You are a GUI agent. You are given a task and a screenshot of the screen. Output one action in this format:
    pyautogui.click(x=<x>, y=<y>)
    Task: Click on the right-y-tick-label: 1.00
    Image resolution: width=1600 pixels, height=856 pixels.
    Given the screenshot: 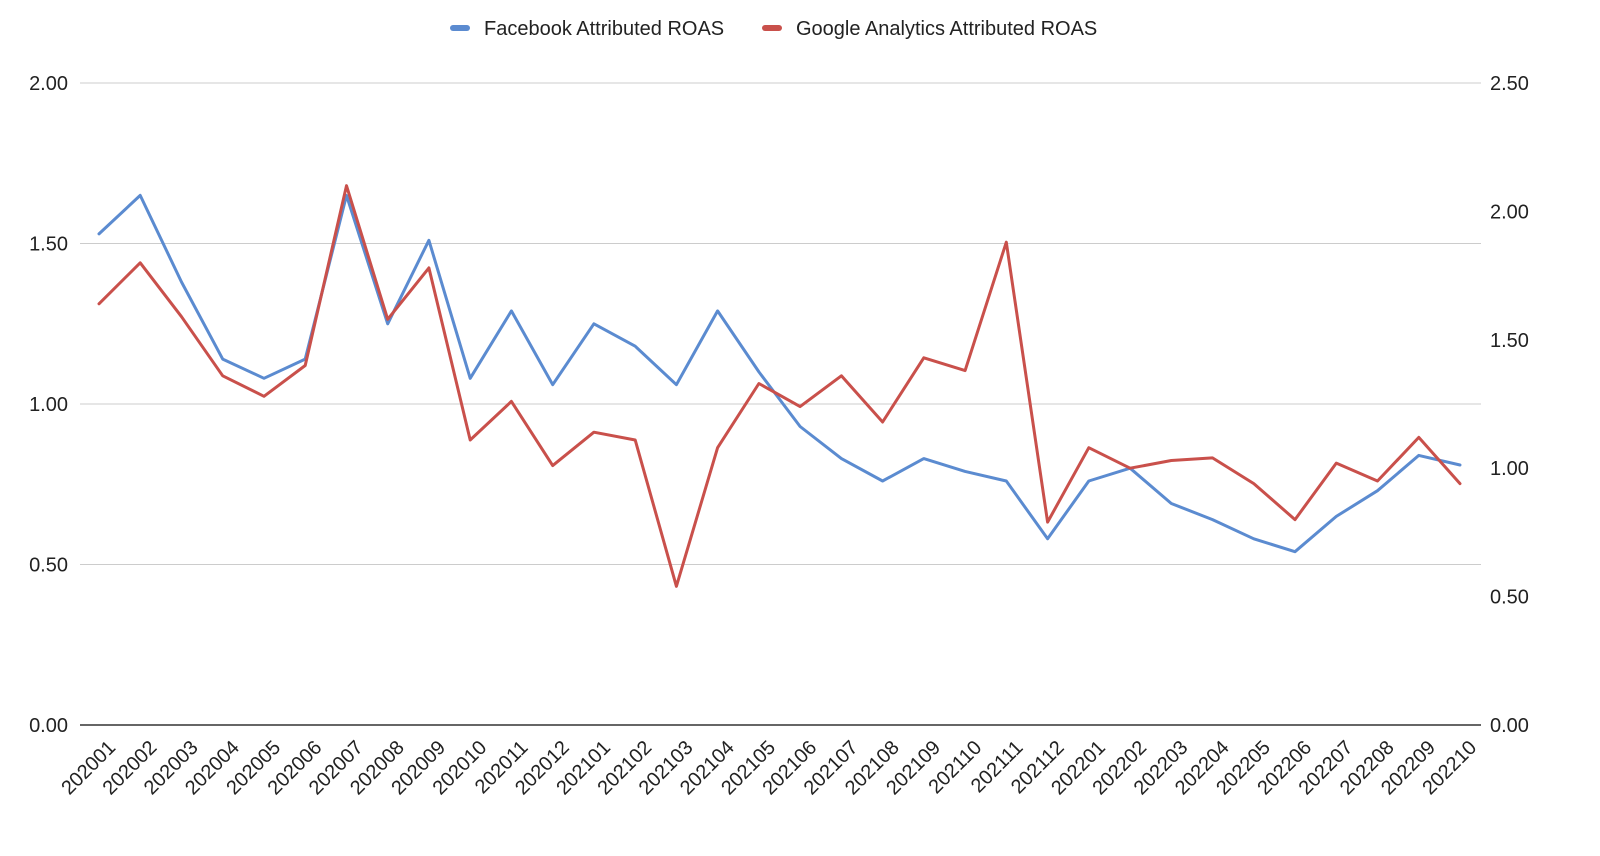 What is the action you would take?
    pyautogui.click(x=1509, y=469)
    